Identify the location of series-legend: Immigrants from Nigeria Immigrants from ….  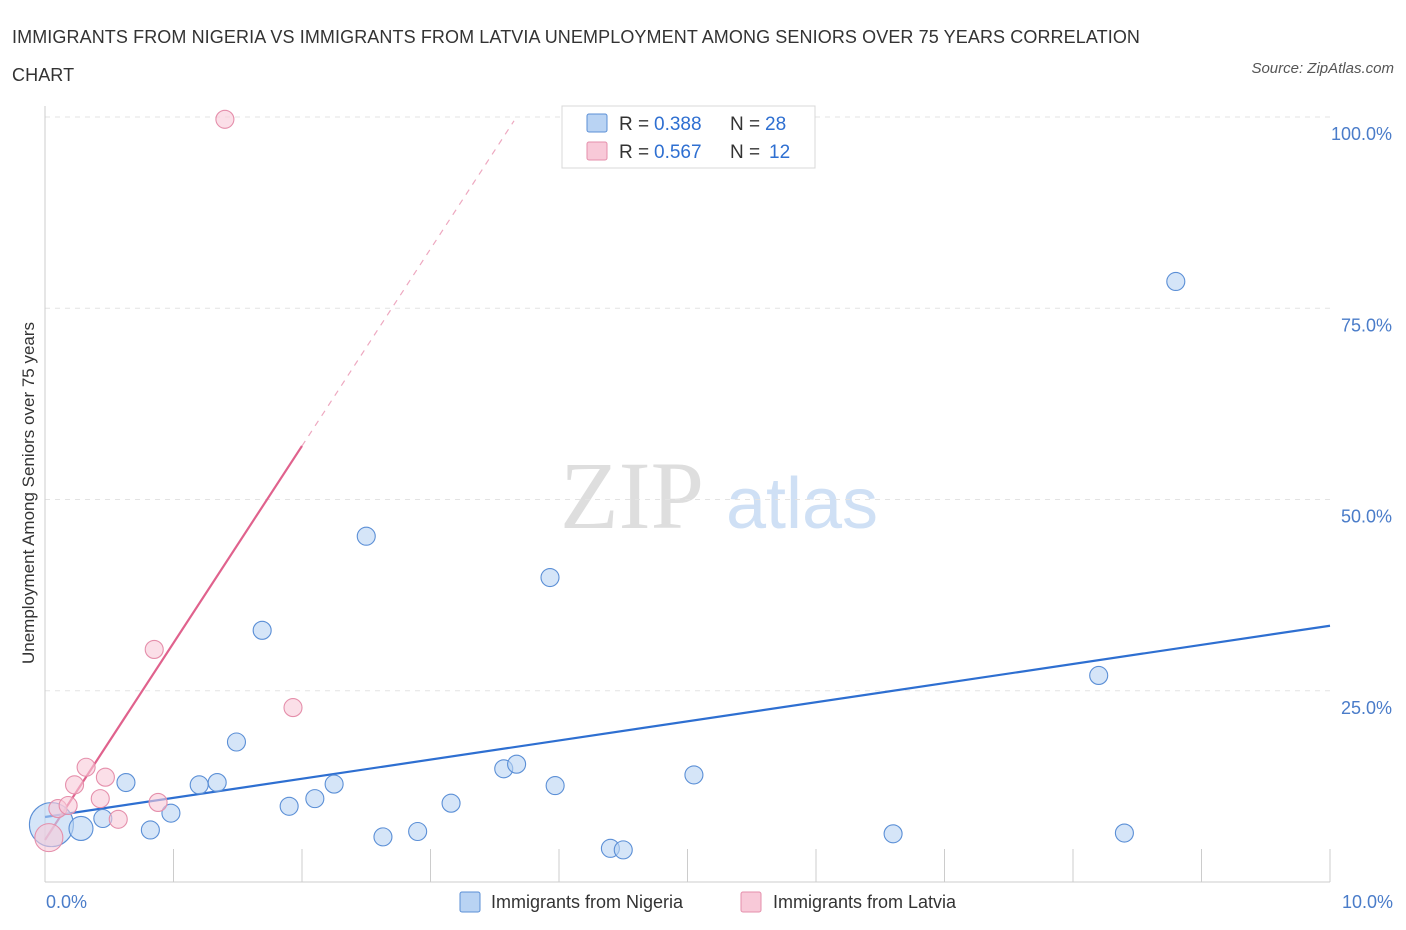
(708, 902).